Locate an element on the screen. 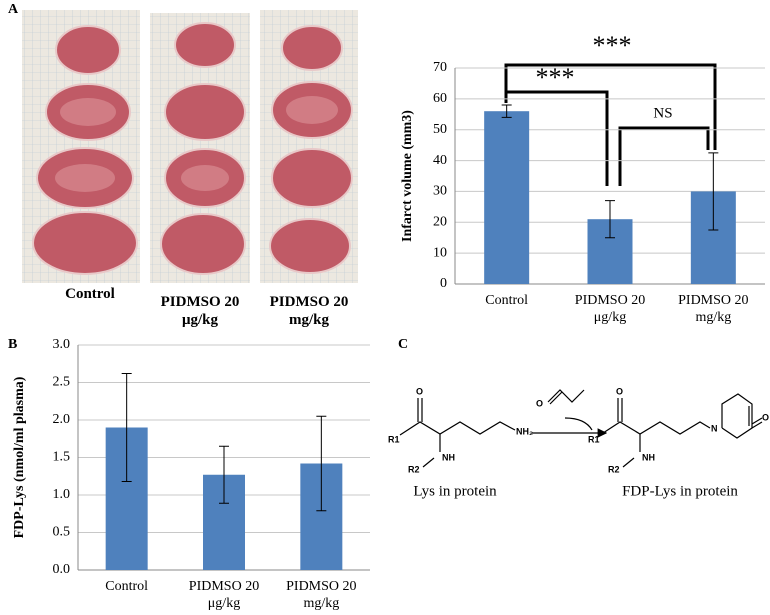 This screenshot has width=770, height=615. atom: N is located at coordinates (714, 428).